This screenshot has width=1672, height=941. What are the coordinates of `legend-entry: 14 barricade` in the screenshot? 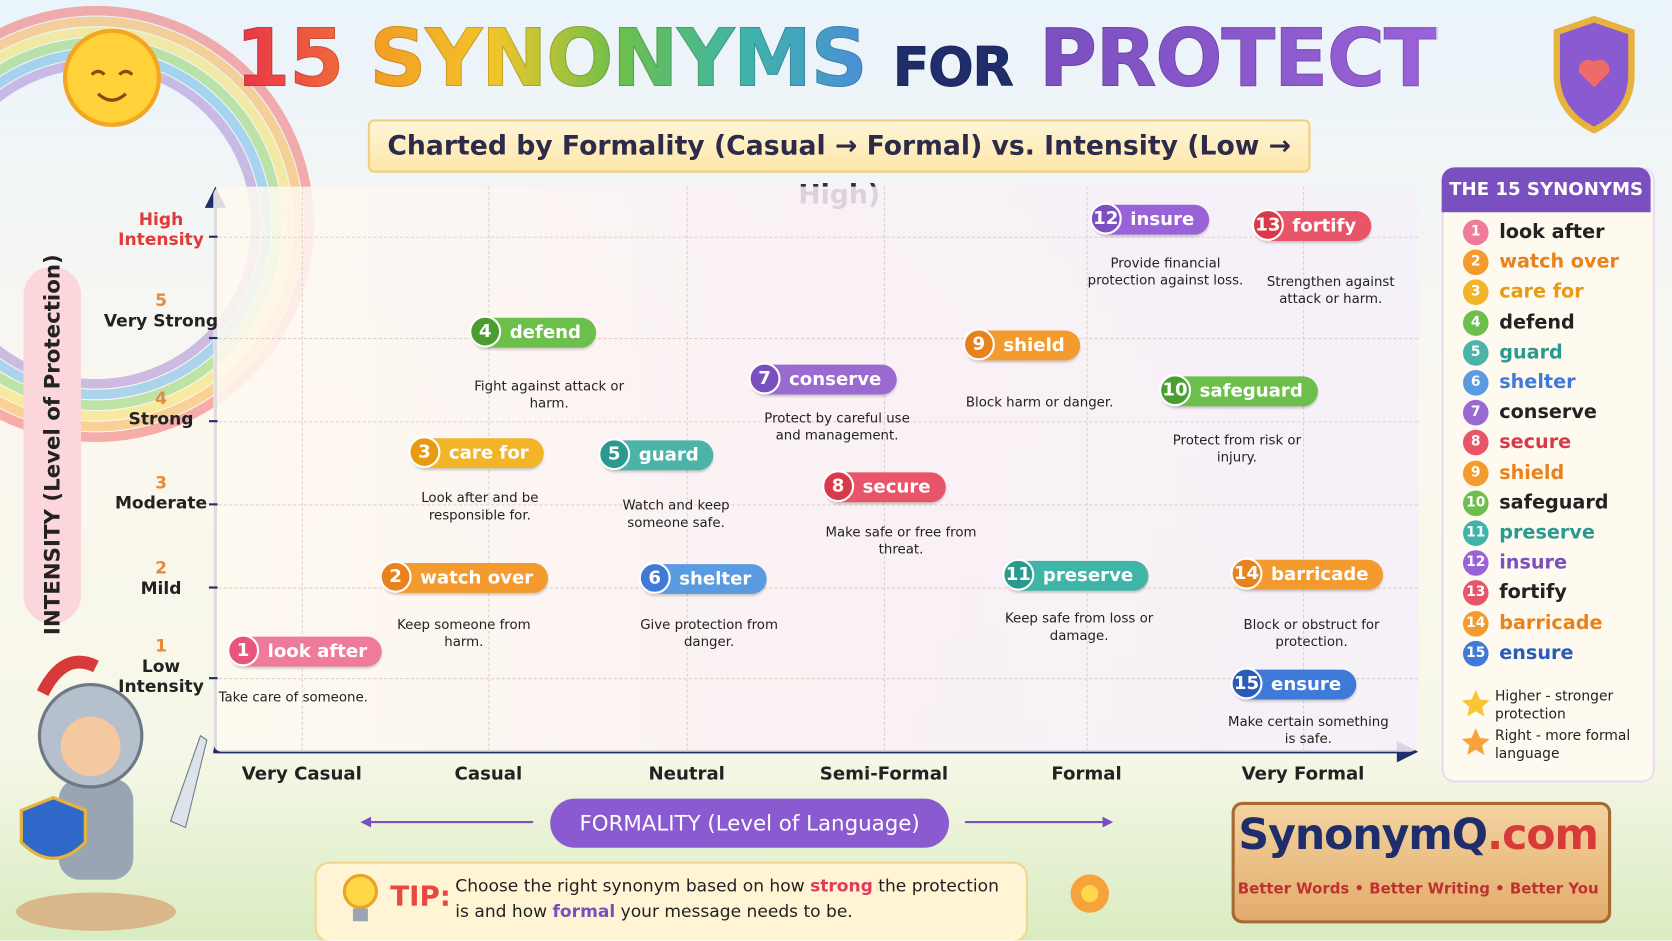 It's located at (1532, 623).